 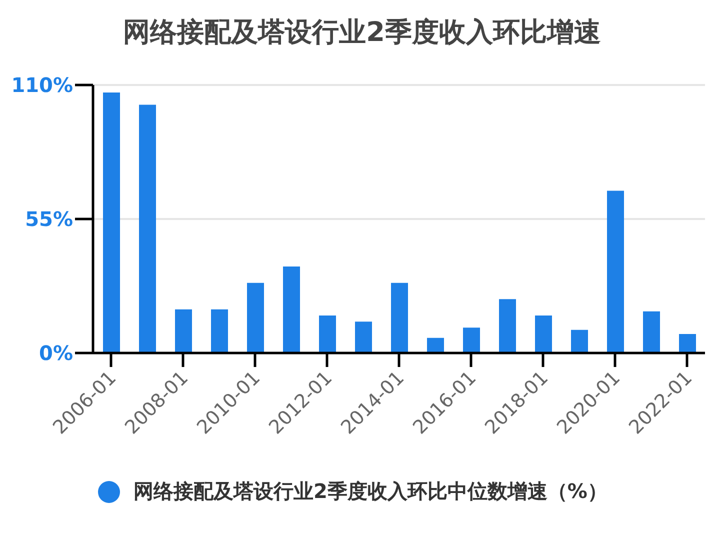 I want to click on legend-label: 网络接配及塔设行业2季度收入环比中位数增速（%）, so click(x=371, y=491).